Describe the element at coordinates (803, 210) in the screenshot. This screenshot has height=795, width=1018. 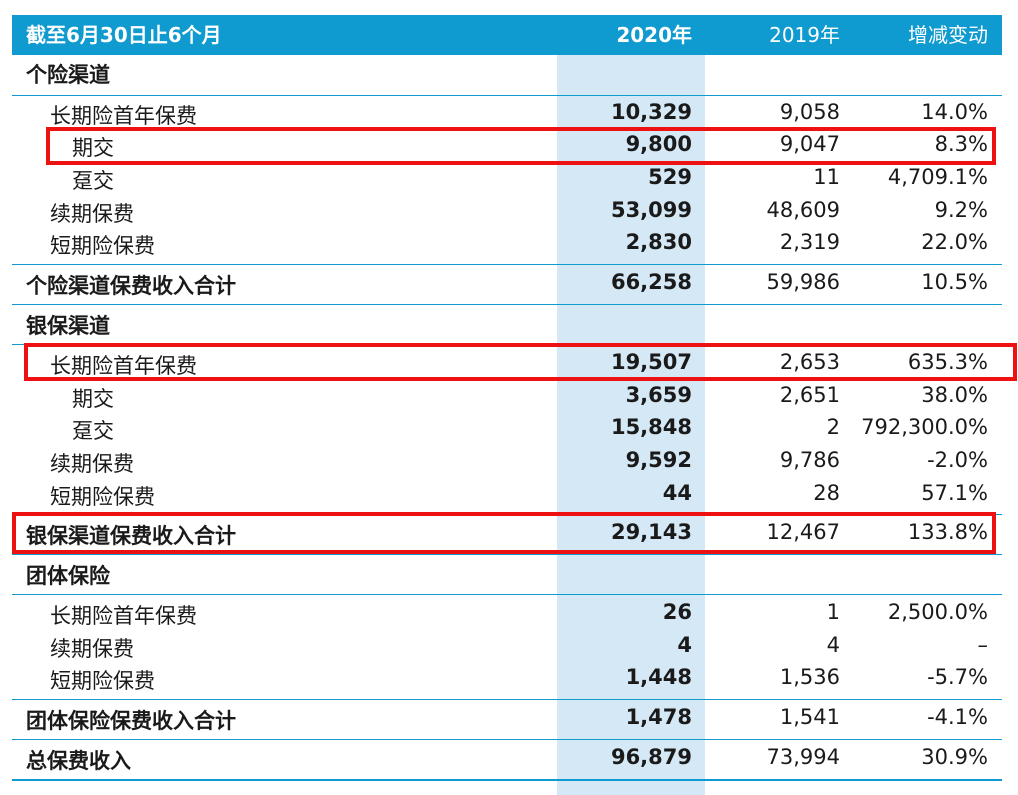
I see `value-2019: 48,609` at that location.